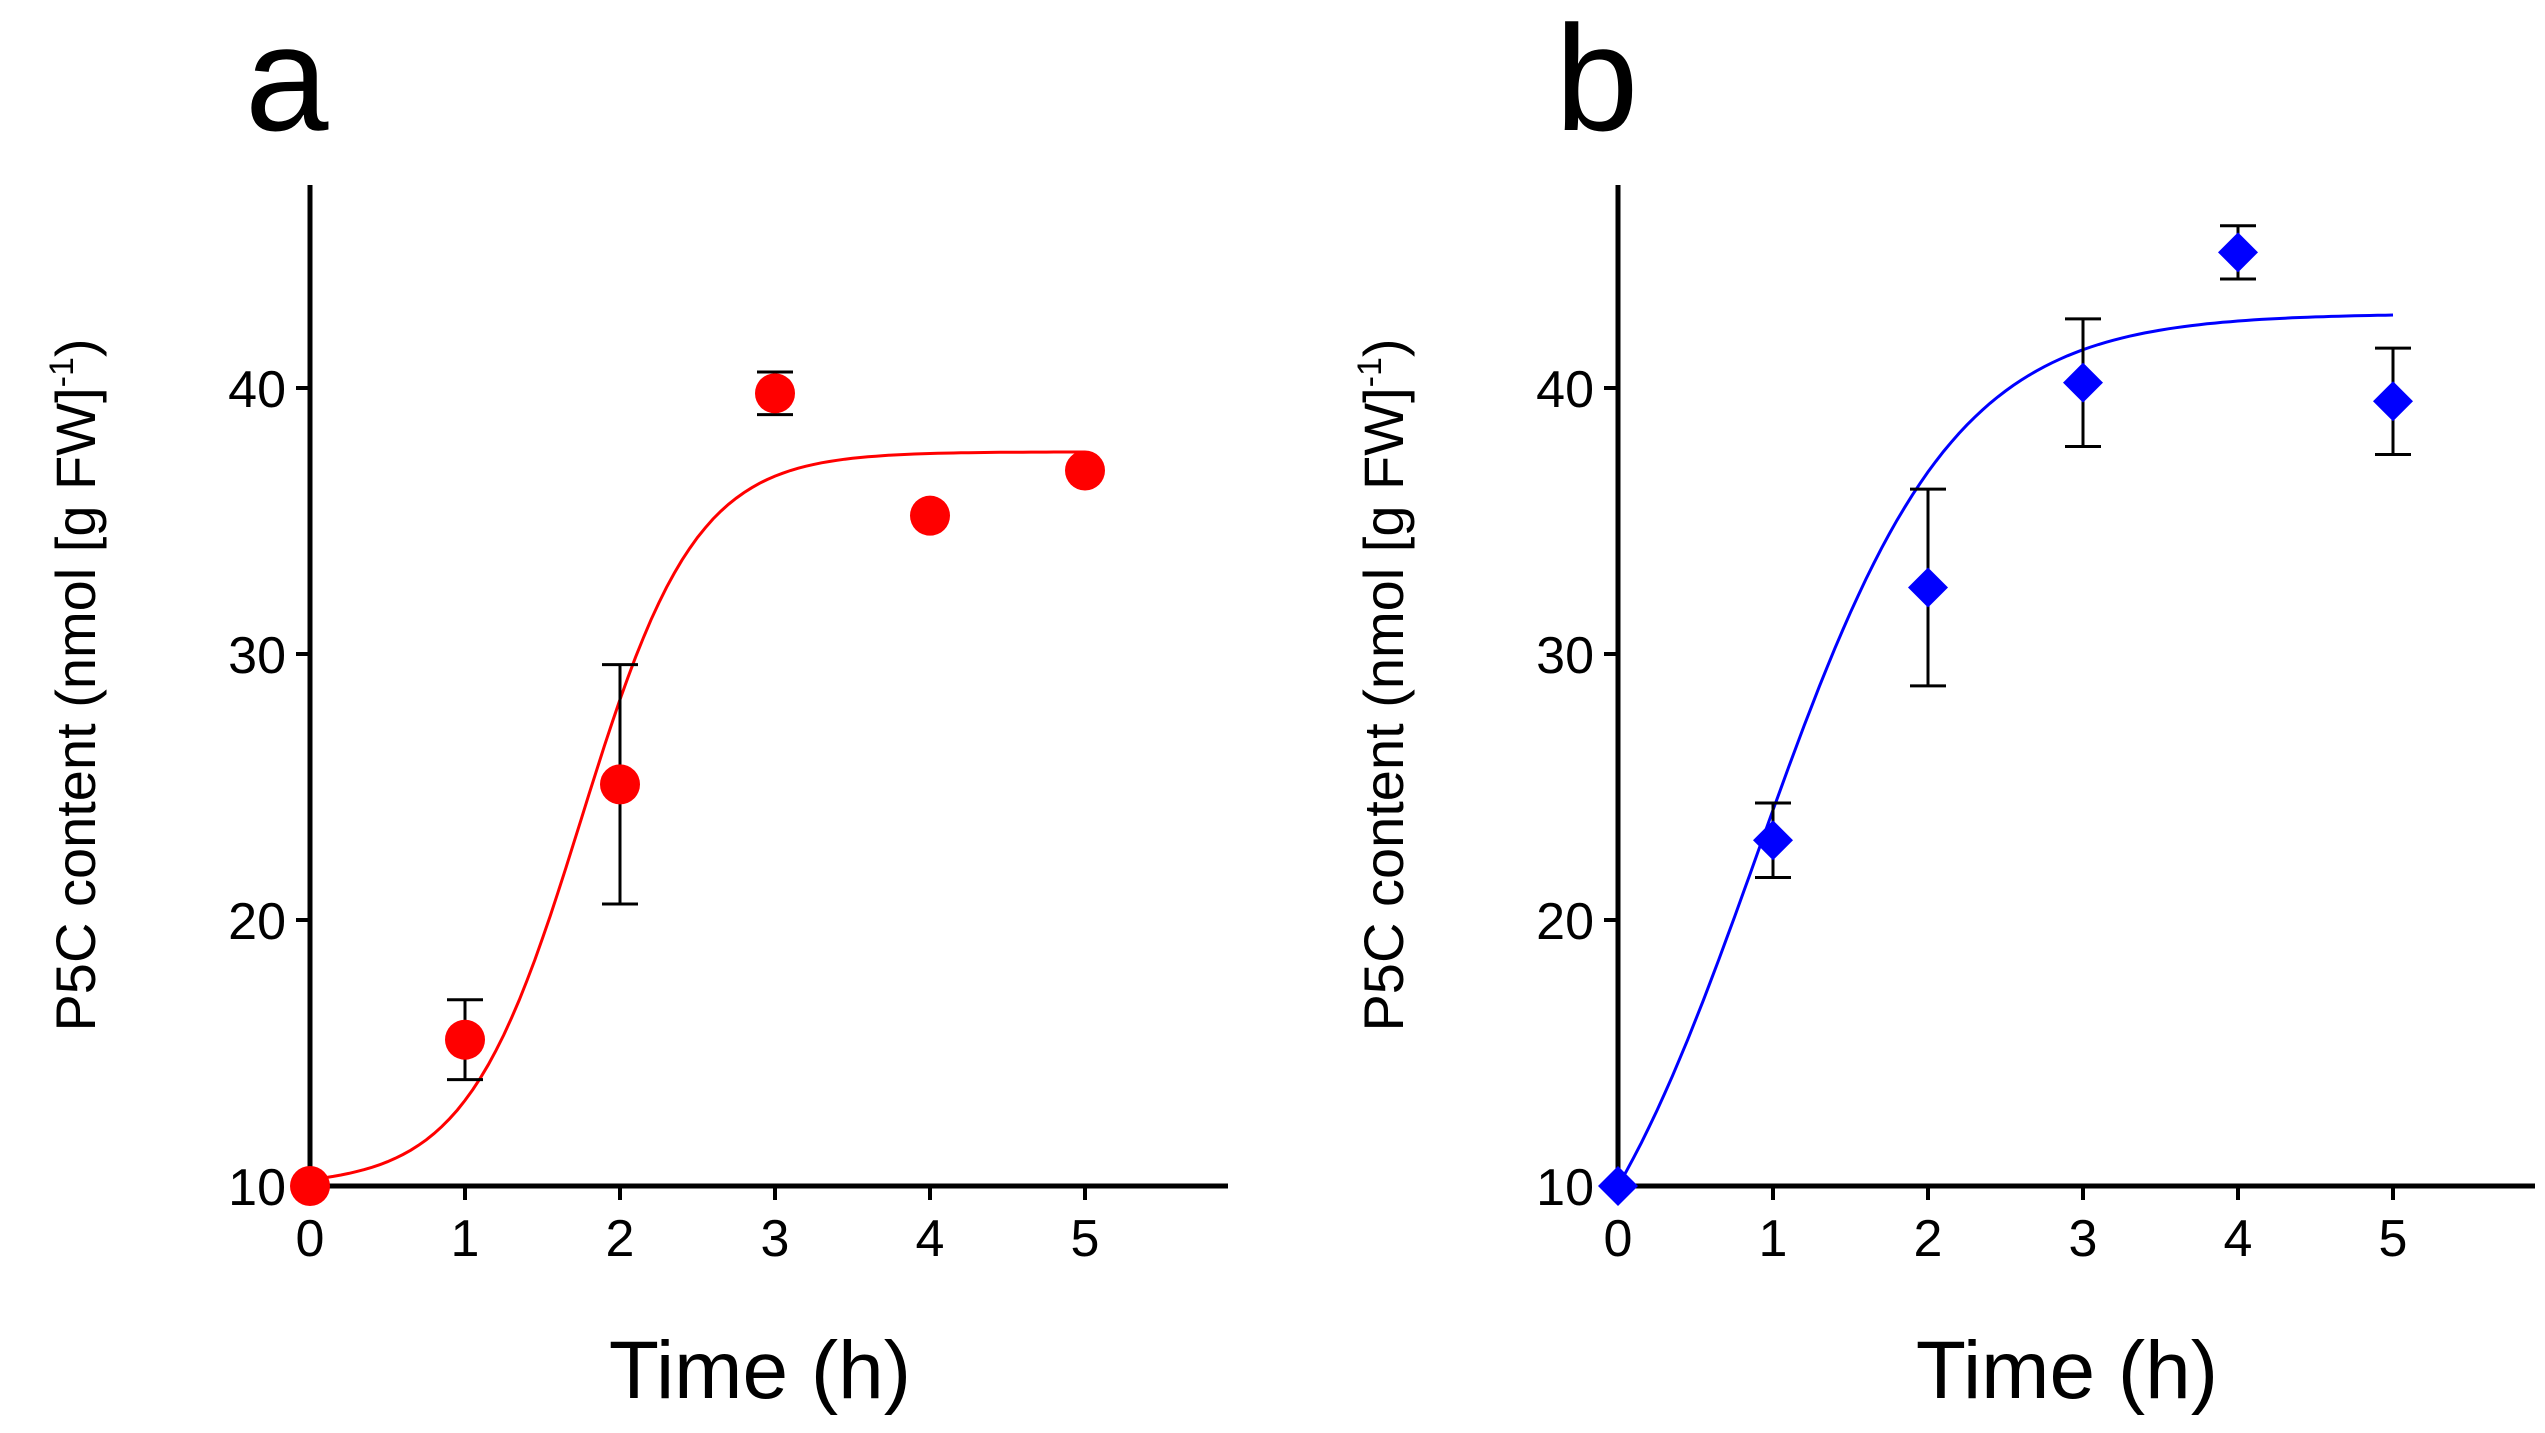 This screenshot has height=1433, width=2545. I want to click on panel-b-x-tick-label: 5, so click(2393, 1239).